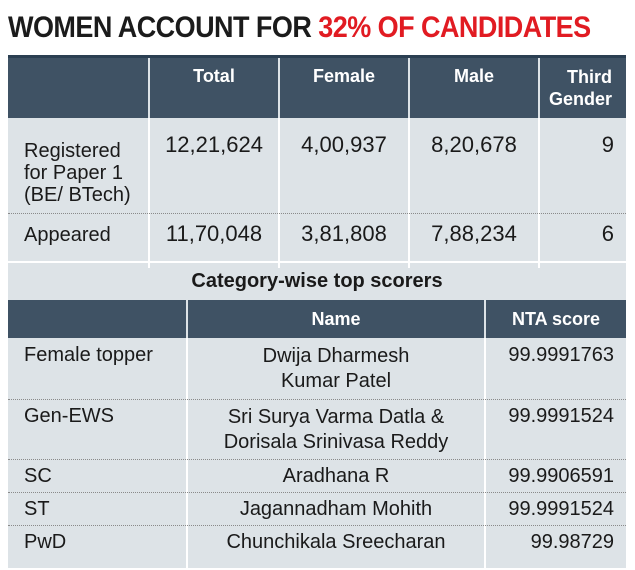  Describe the element at coordinates (336, 319) in the screenshot. I see `scorers-header-name: Name` at that location.